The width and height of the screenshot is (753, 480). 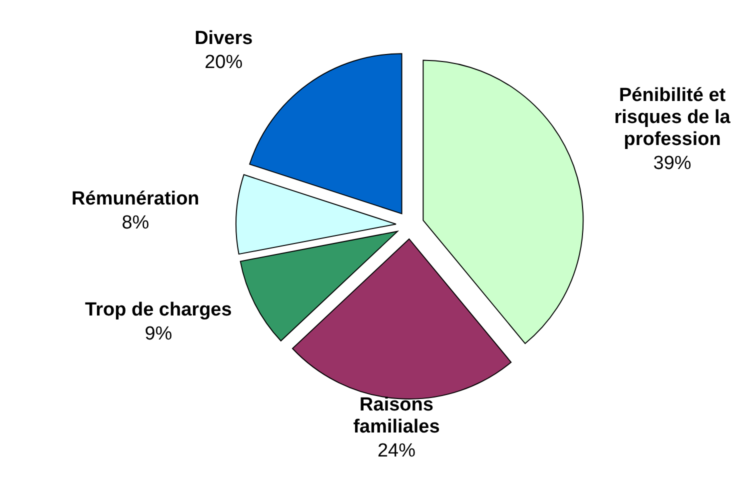 I want to click on data-label: 20%, so click(x=223, y=63).